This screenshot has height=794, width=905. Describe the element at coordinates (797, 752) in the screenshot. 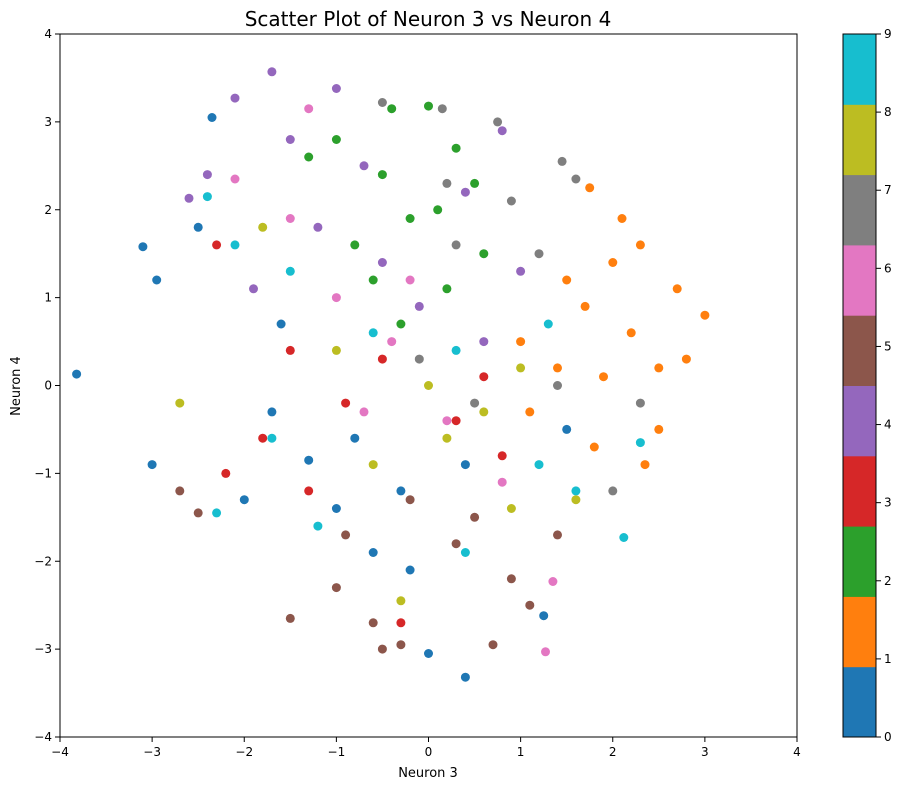

I see `x-tick-label: 4` at that location.